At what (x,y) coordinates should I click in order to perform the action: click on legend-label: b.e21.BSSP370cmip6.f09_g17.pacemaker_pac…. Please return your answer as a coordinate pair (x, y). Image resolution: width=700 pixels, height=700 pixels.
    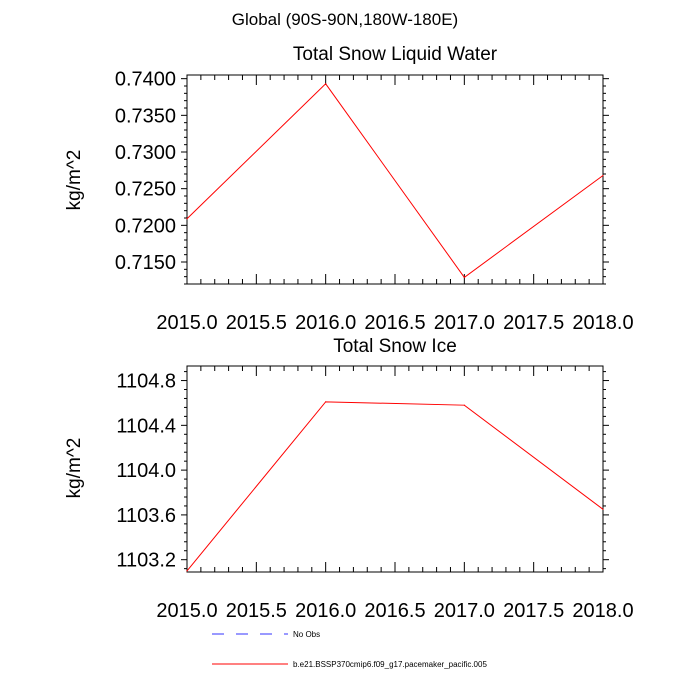
    Looking at the image, I should click on (390, 664).